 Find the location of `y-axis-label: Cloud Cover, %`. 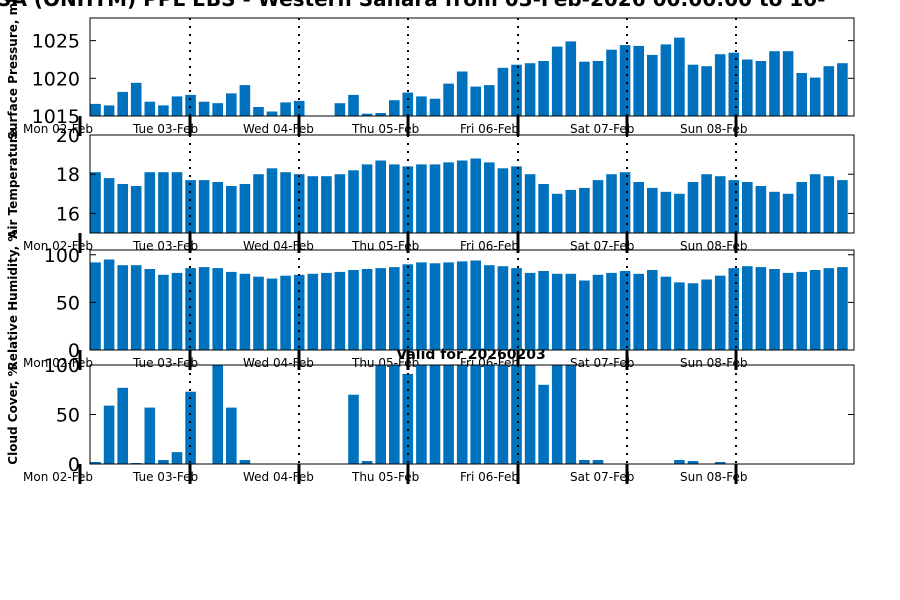

y-axis-label: Cloud Cover, % is located at coordinates (13, 414).